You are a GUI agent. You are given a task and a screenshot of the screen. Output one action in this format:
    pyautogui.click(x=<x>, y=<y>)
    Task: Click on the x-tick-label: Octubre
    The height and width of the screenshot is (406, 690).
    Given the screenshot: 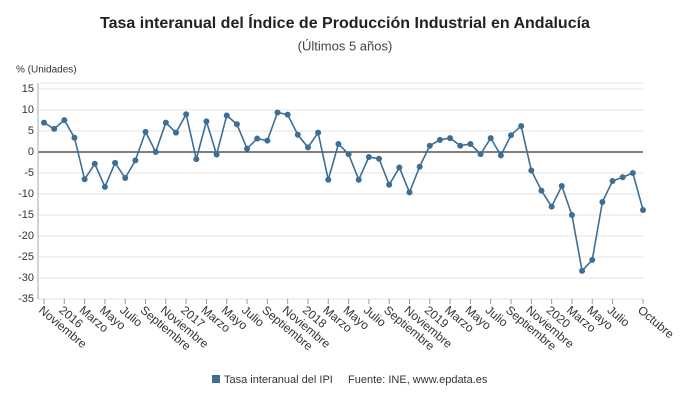 What is the action you would take?
    pyautogui.click(x=656, y=322)
    